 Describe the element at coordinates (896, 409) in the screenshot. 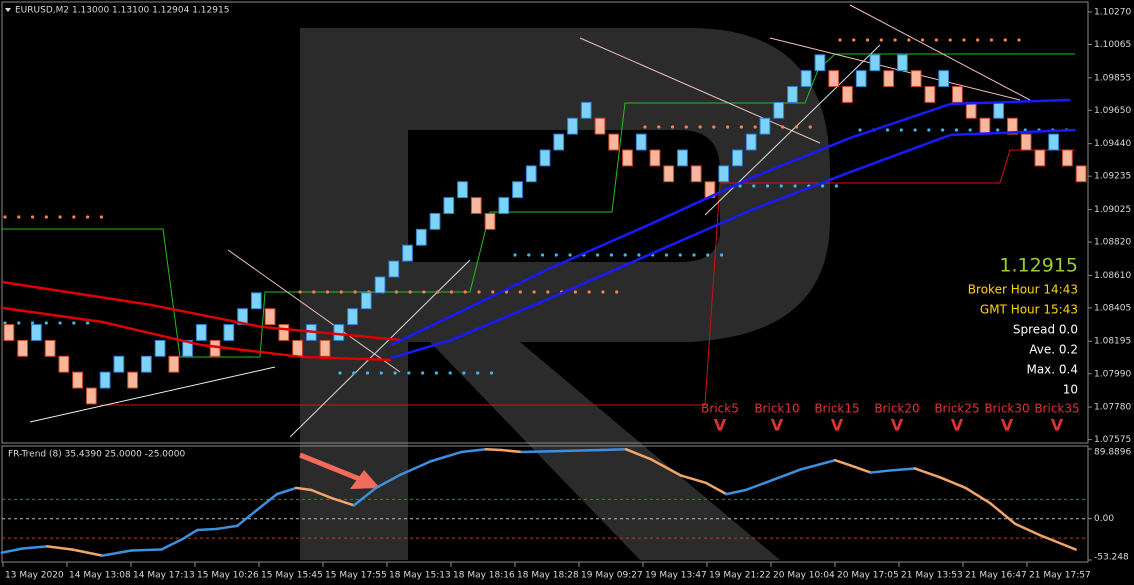

I see `brick-label: Brick20` at that location.